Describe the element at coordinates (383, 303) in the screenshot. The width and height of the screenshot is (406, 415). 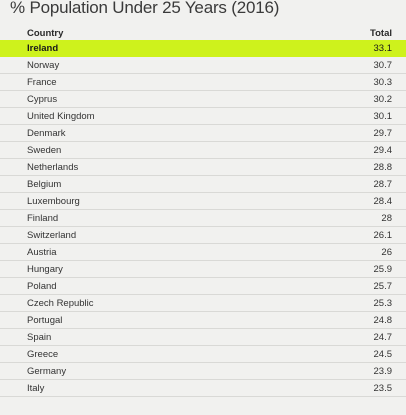
I see `total-value: 25.3` at that location.